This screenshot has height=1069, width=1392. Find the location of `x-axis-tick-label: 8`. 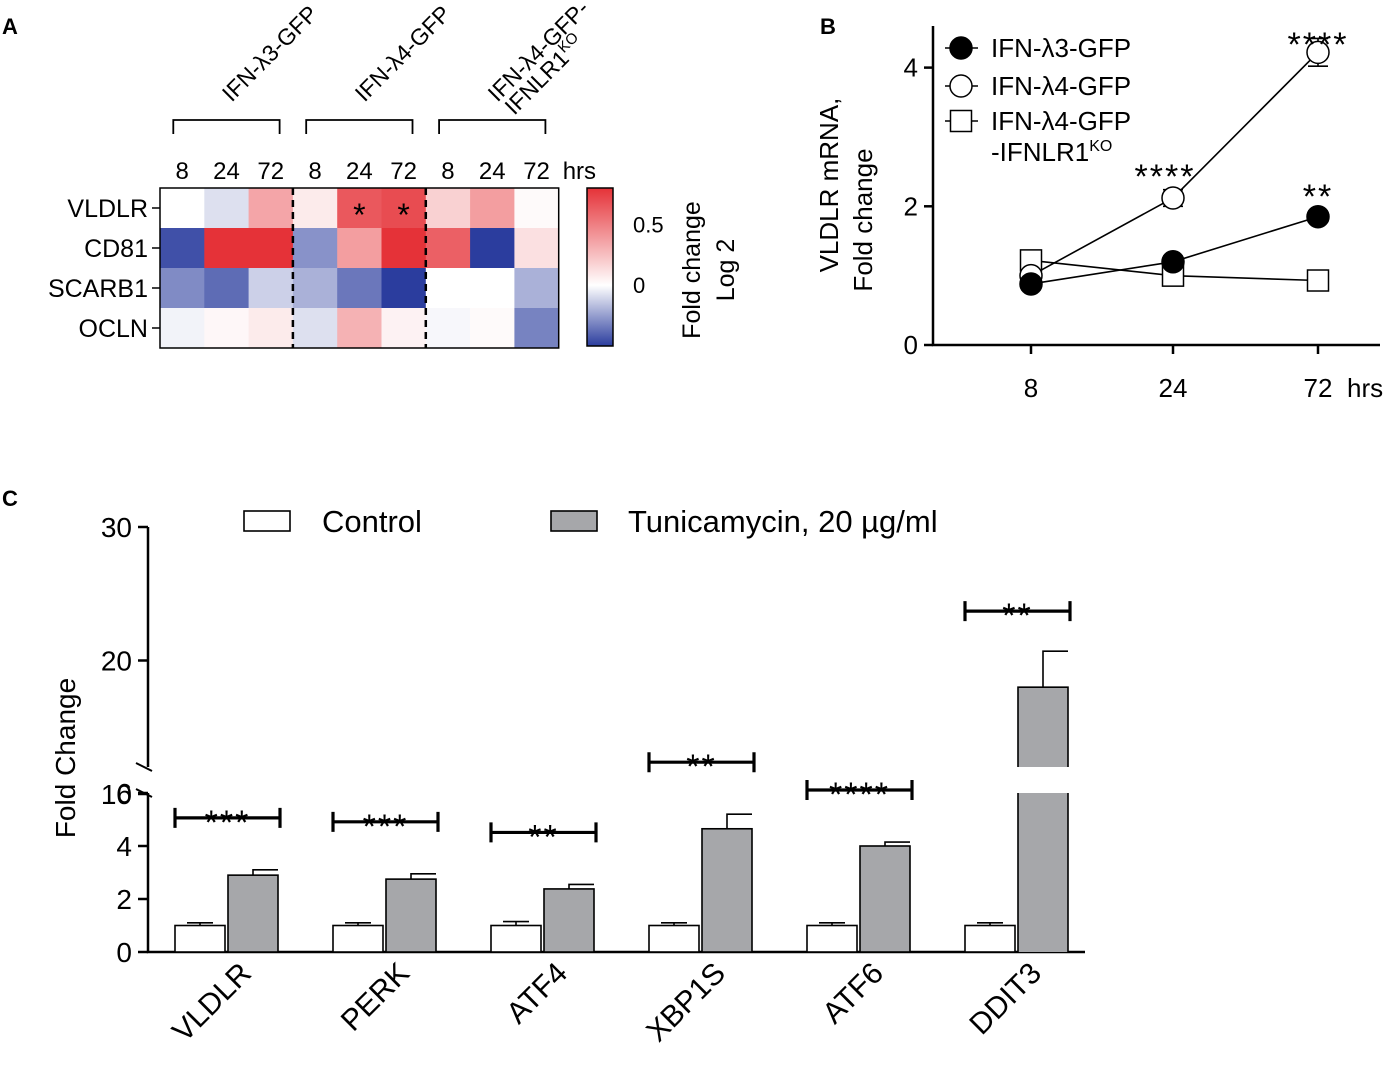

x-axis-tick-label: 8 is located at coordinates (1031, 388).